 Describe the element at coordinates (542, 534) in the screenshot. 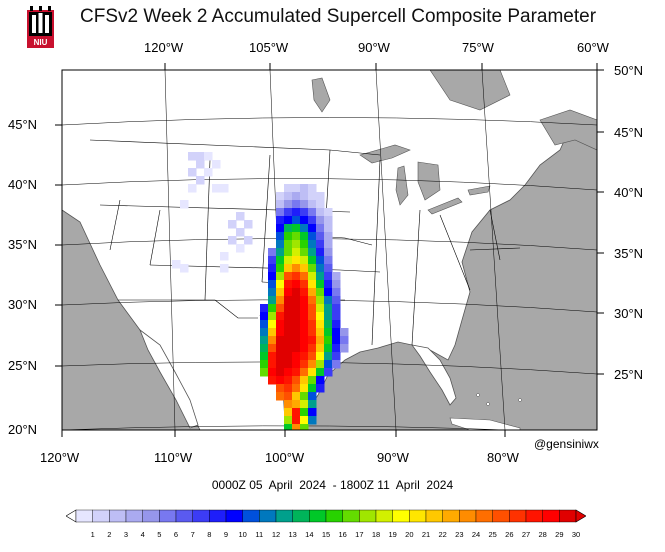

I see `colorbar-tick-label: 28` at that location.